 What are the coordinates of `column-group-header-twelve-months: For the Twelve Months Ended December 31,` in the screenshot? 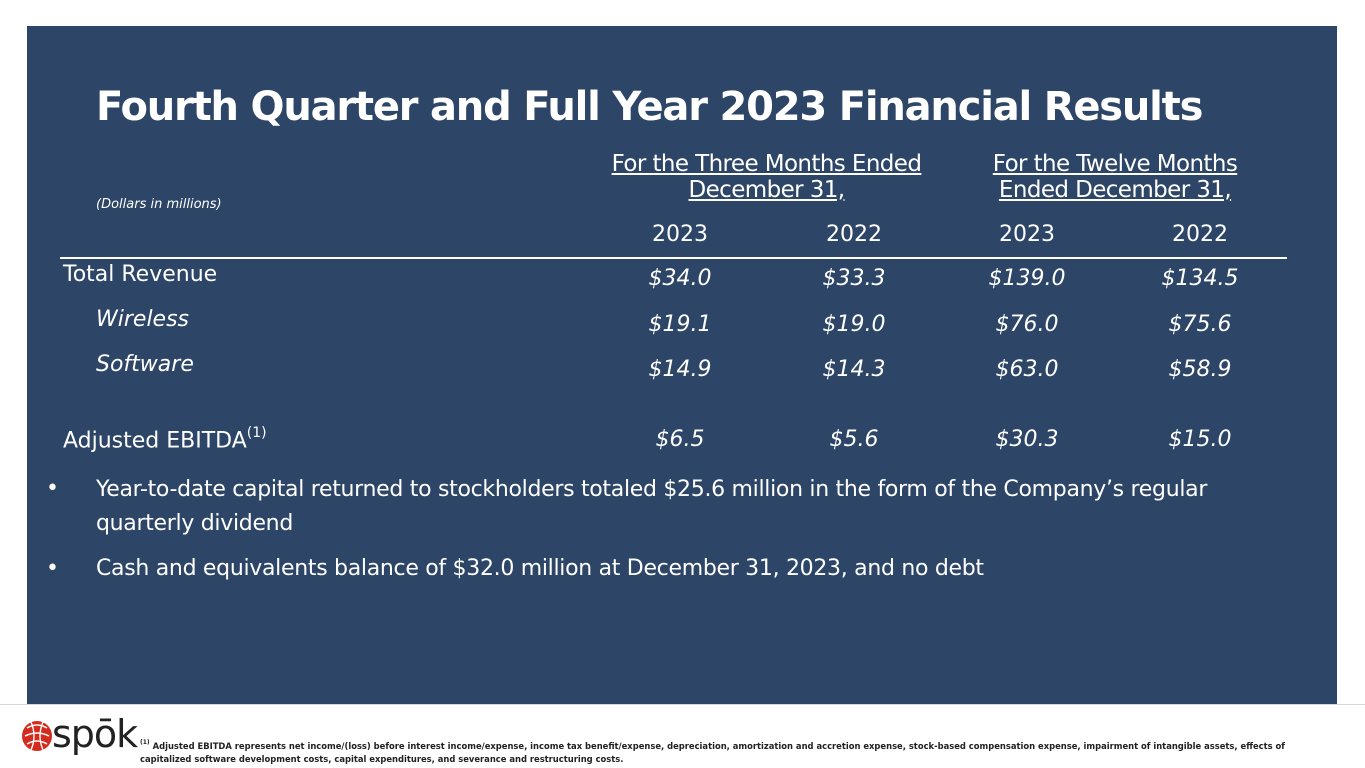 It's located at (1115, 177).